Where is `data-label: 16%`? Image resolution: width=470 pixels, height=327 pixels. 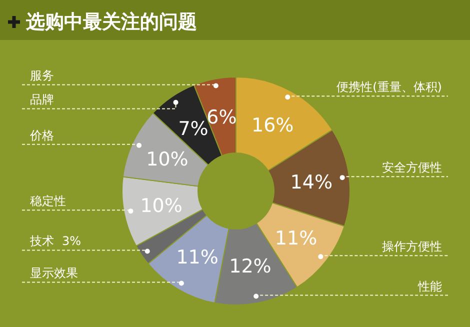
data-label: 16% is located at coordinates (272, 125).